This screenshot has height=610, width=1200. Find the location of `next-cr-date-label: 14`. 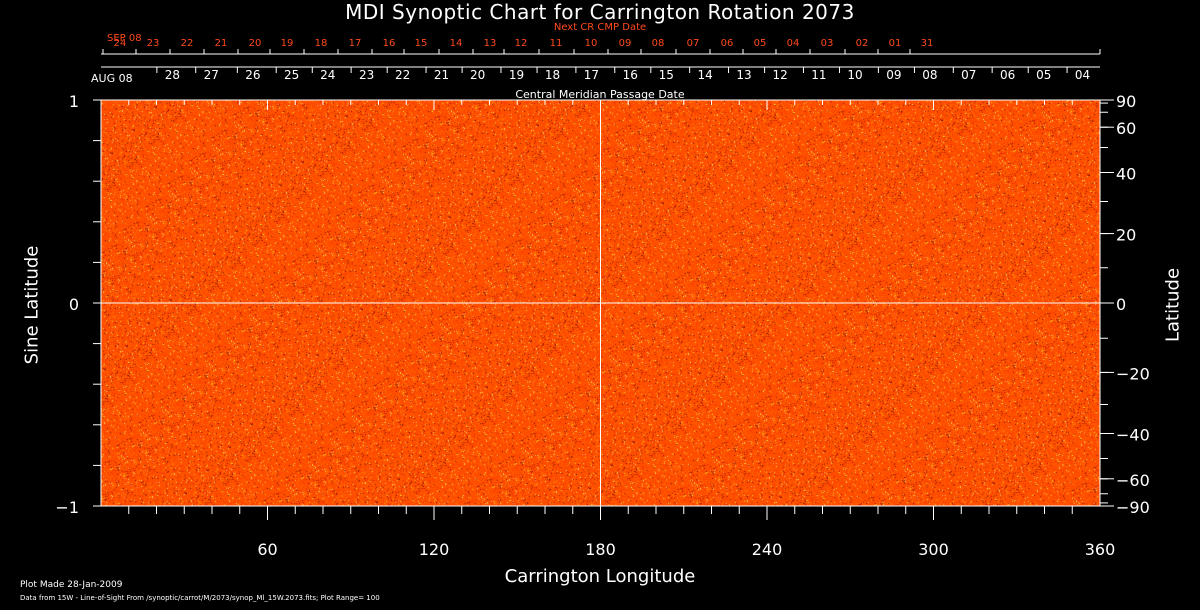

next-cr-date-label: 14 is located at coordinates (456, 43).